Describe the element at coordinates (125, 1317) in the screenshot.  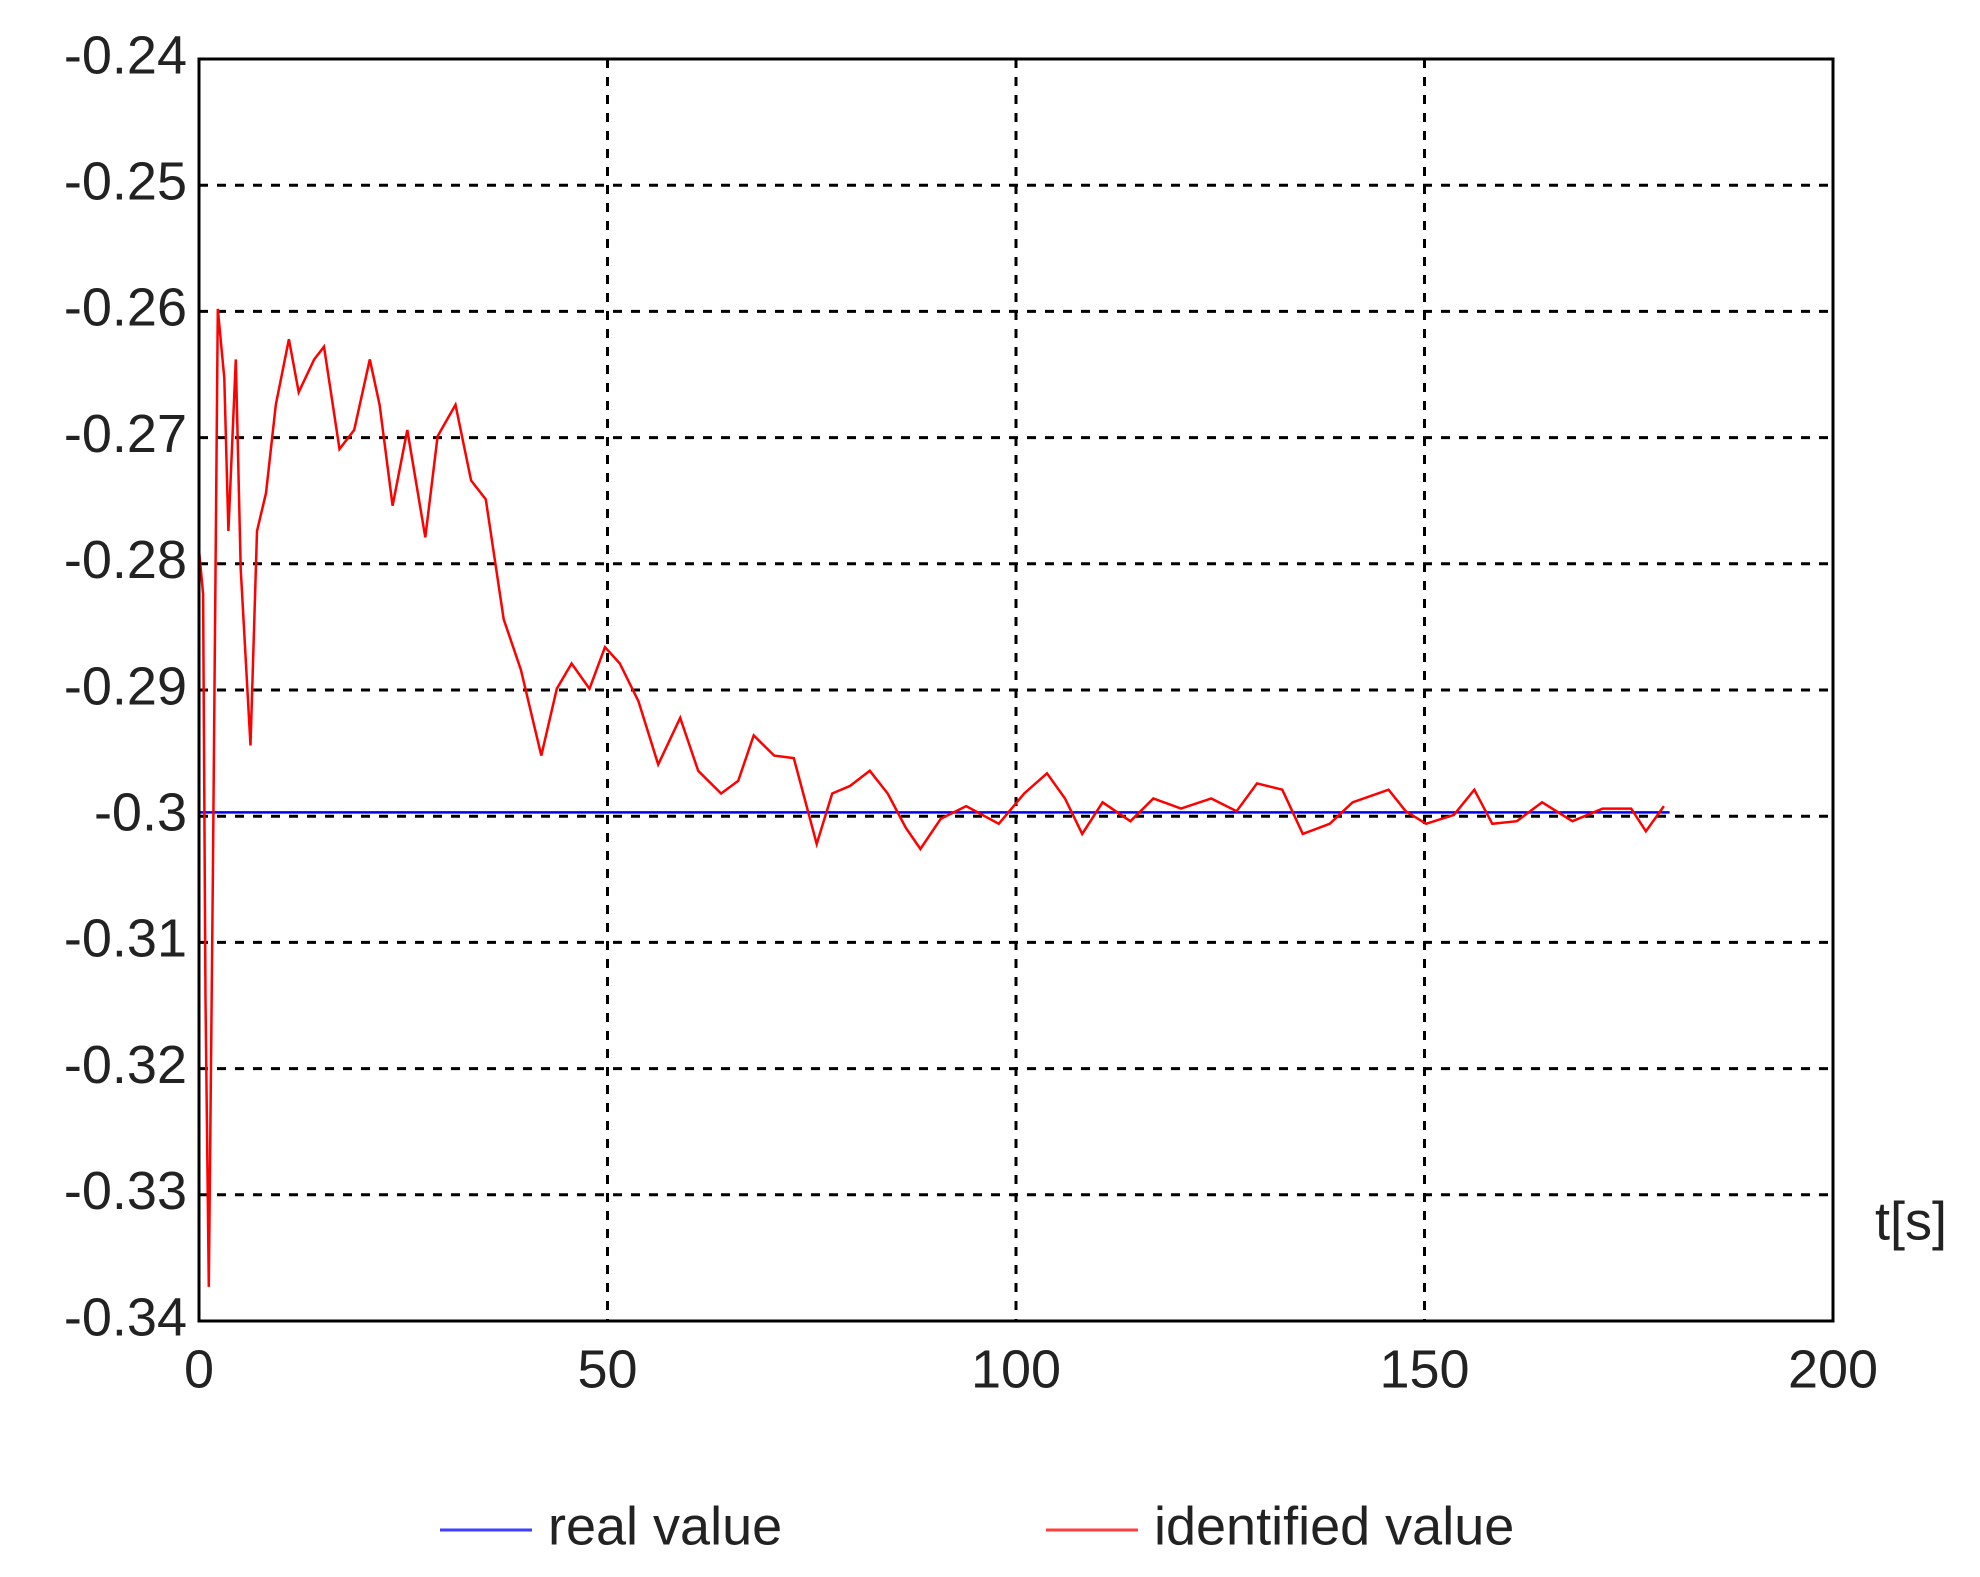
I see `y-tick-label: -0.34` at that location.